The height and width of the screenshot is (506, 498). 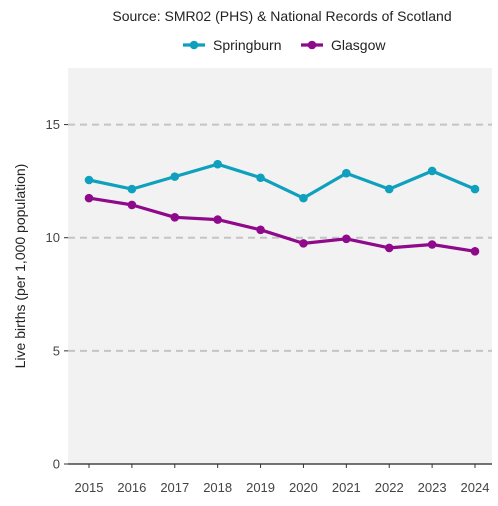 What do you see at coordinates (56, 464) in the screenshot?
I see `y-tick-label: 0` at bounding box center [56, 464].